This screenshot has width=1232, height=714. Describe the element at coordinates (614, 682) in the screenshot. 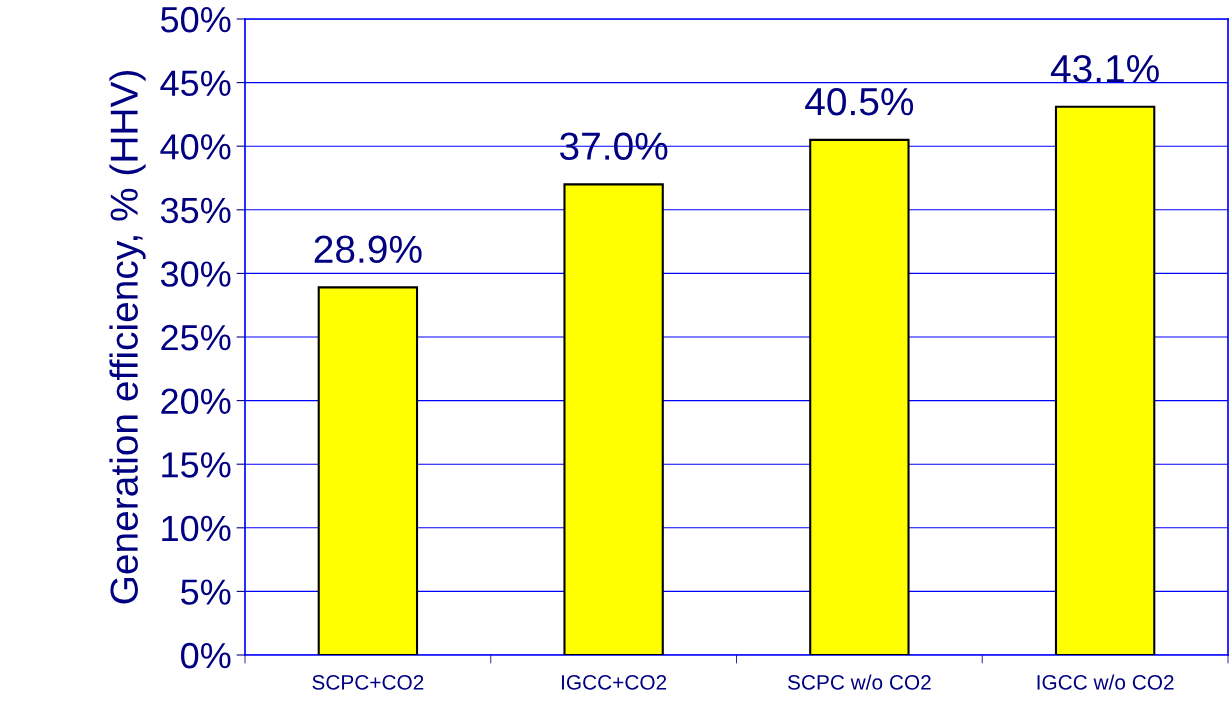

I see `x-tick-label: IGCC+CO2` at that location.